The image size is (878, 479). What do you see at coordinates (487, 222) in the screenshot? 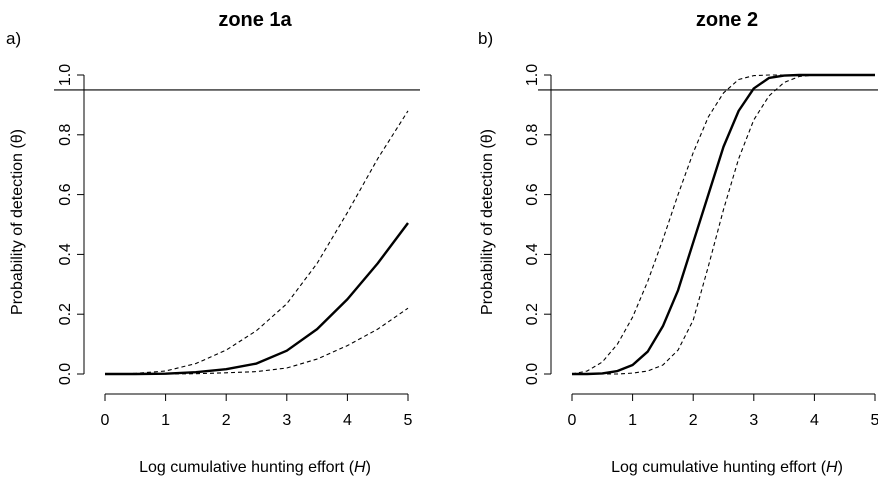
I see `y-axis-label-zone-2: Probability of detection (θ)` at bounding box center [487, 222].